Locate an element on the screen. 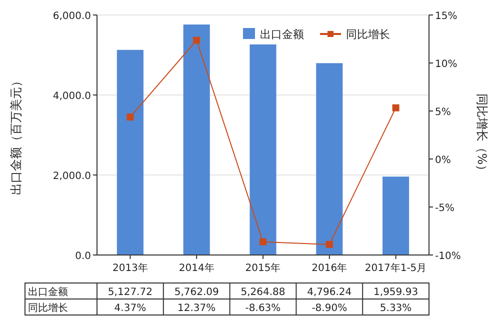 The width and height of the screenshot is (493, 327). legend-label: 出口金额 is located at coordinates (282, 34).